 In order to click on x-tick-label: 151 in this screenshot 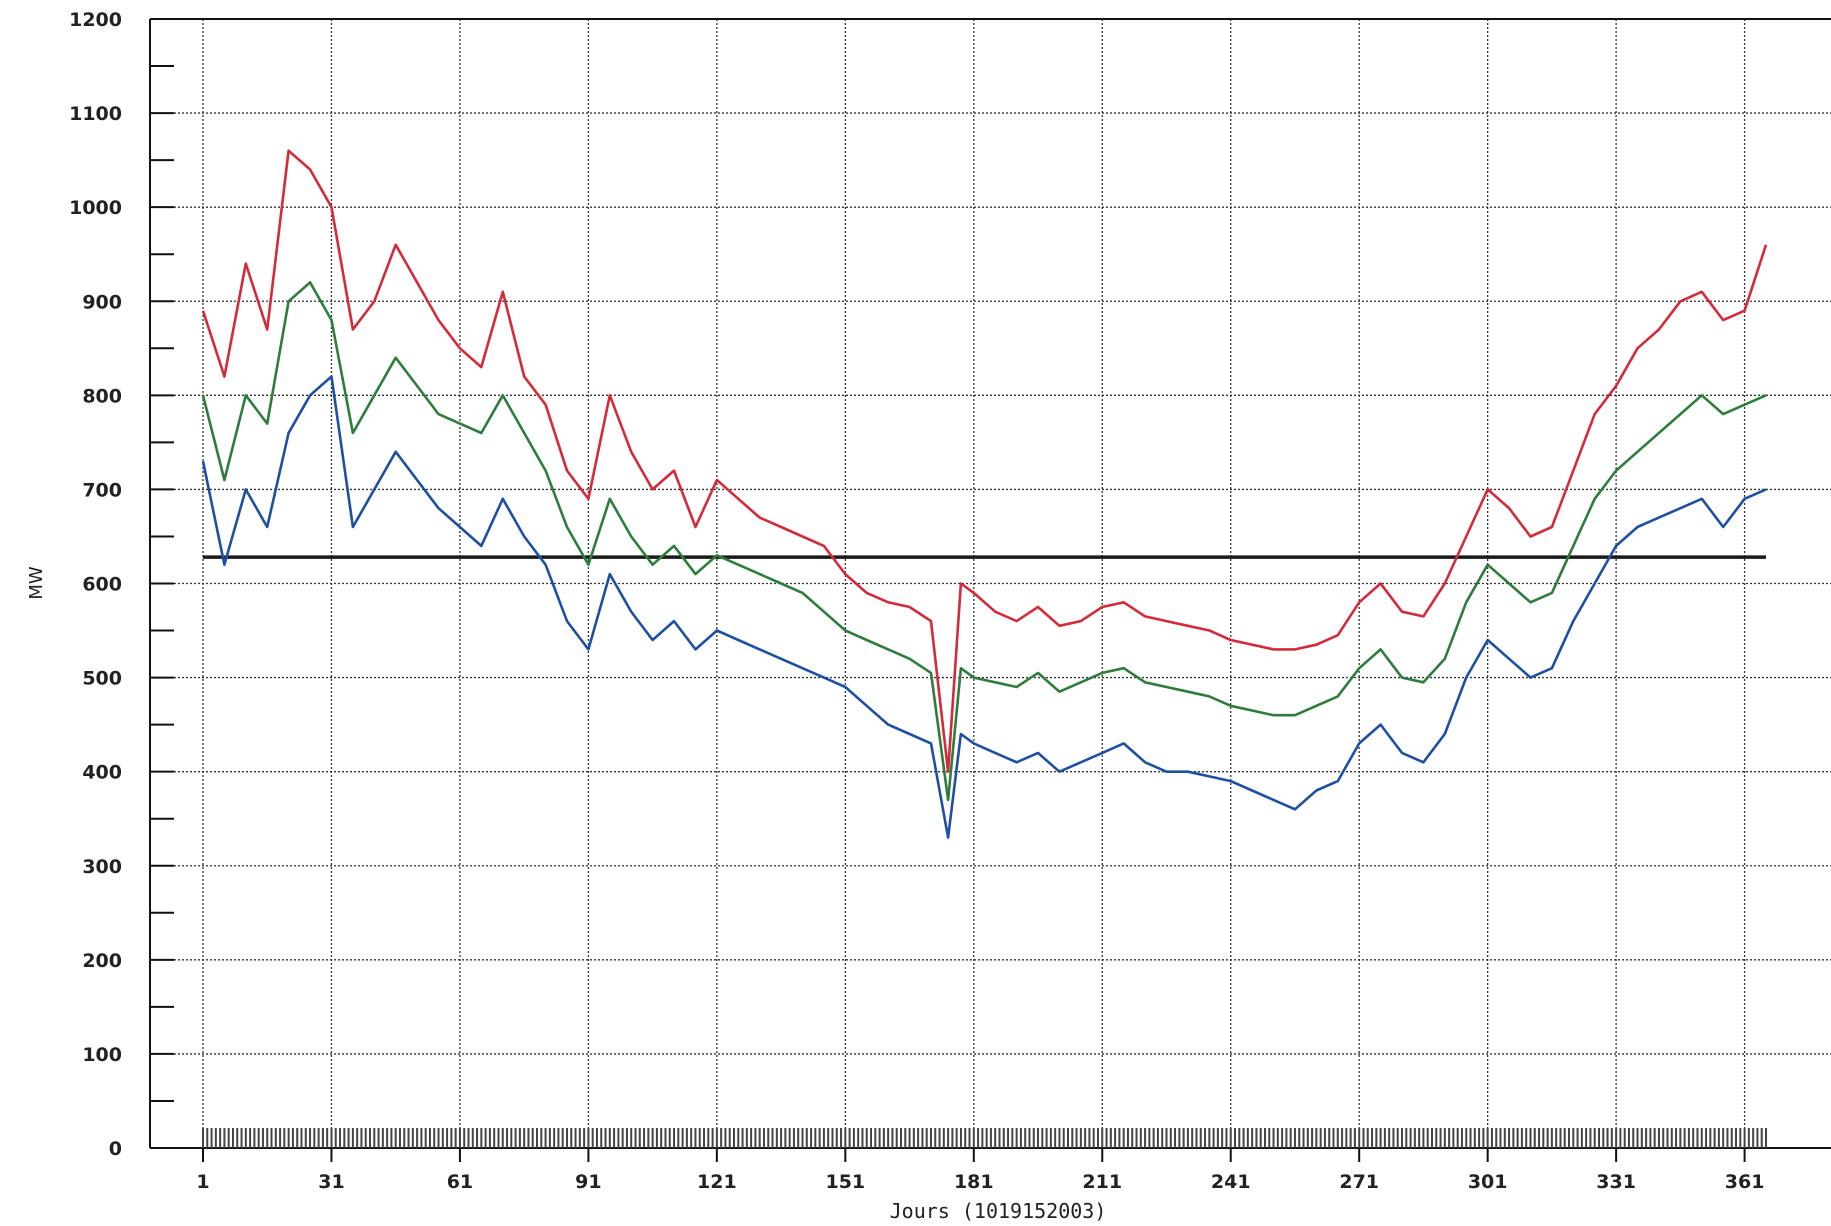, I will do `click(845, 1182)`.